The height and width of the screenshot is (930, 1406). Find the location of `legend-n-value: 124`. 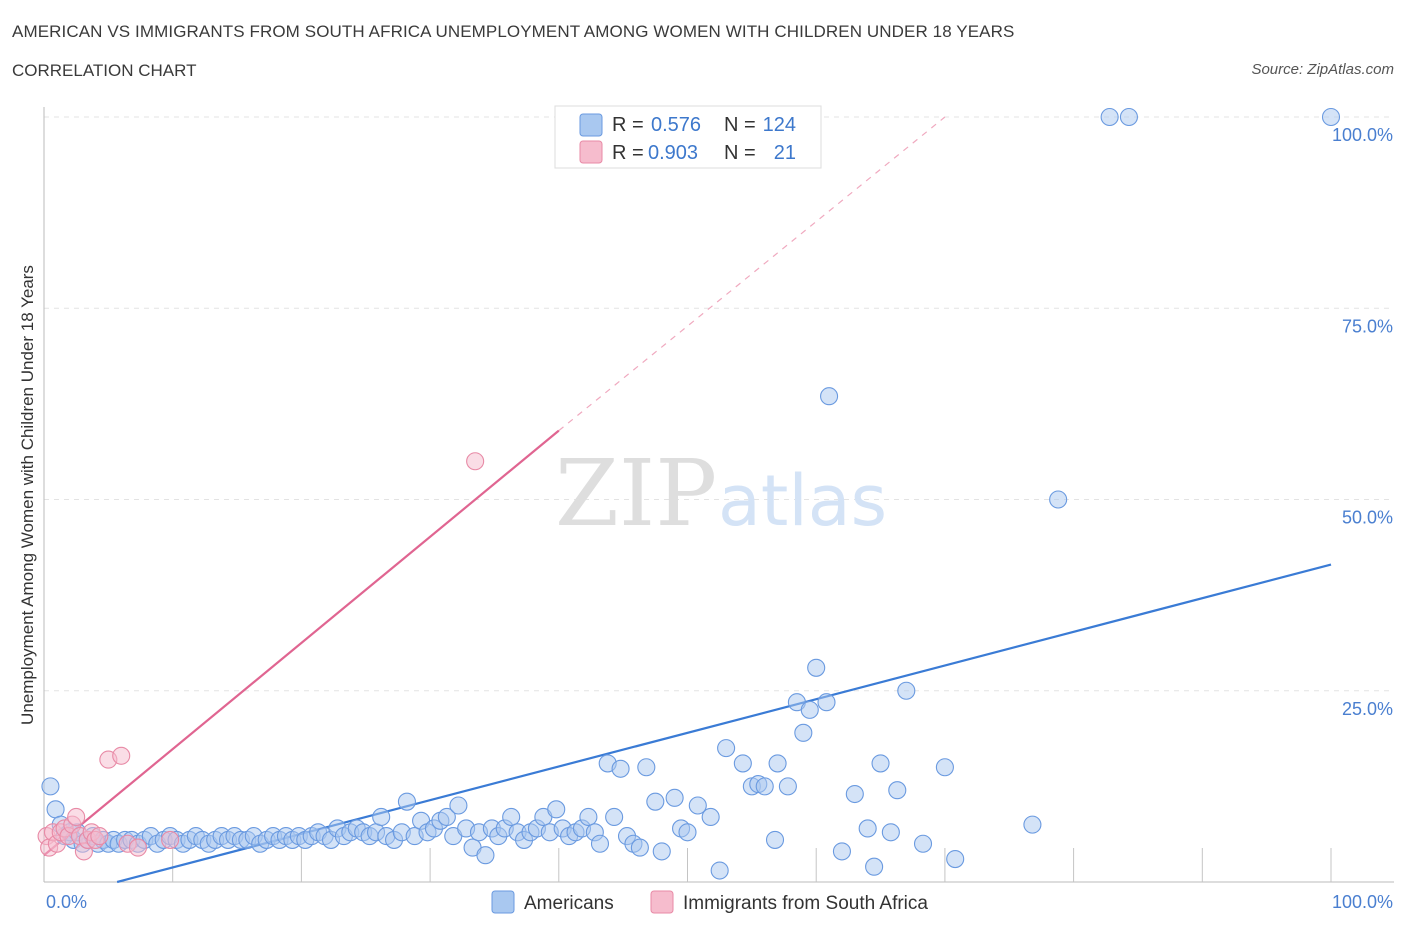

legend-n-value: 124 is located at coordinates (779, 125).